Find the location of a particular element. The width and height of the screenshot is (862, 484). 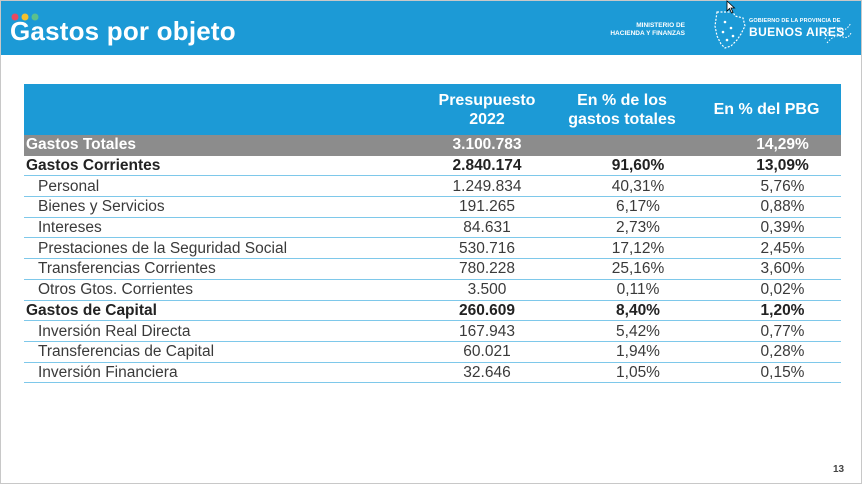

header-pct-gastos: En % de los gastos totales is located at coordinates (622, 109).